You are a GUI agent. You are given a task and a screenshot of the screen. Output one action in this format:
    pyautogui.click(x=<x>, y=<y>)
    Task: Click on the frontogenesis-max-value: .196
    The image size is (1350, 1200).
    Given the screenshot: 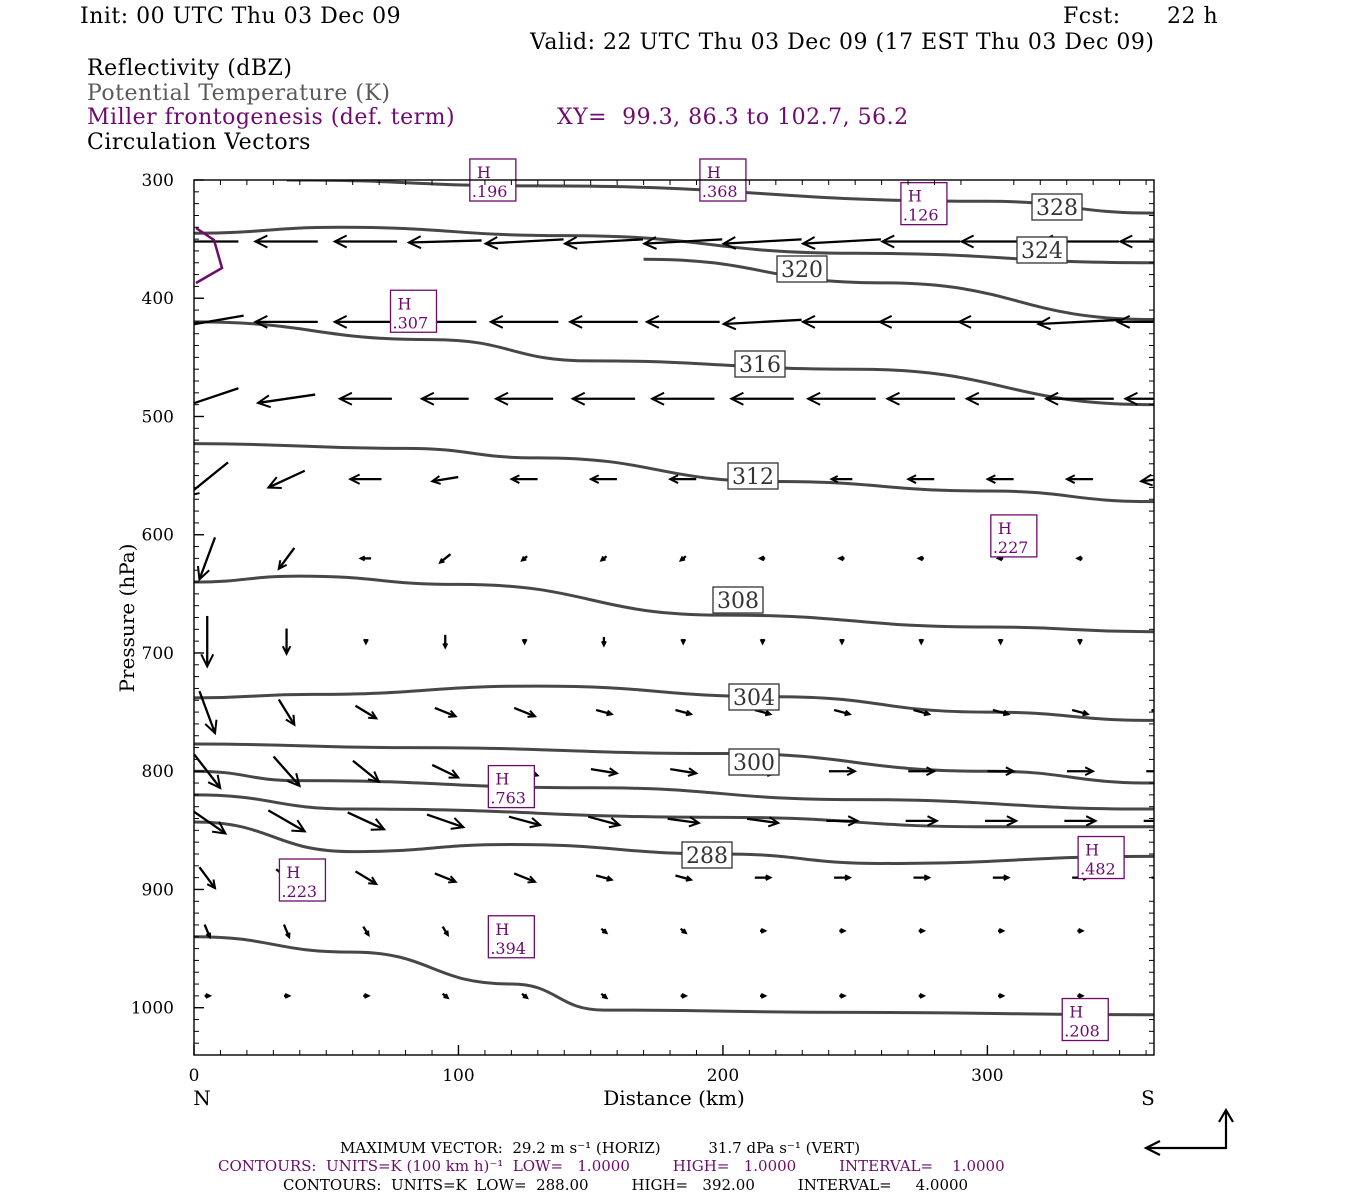 What is the action you would take?
    pyautogui.click(x=490, y=191)
    